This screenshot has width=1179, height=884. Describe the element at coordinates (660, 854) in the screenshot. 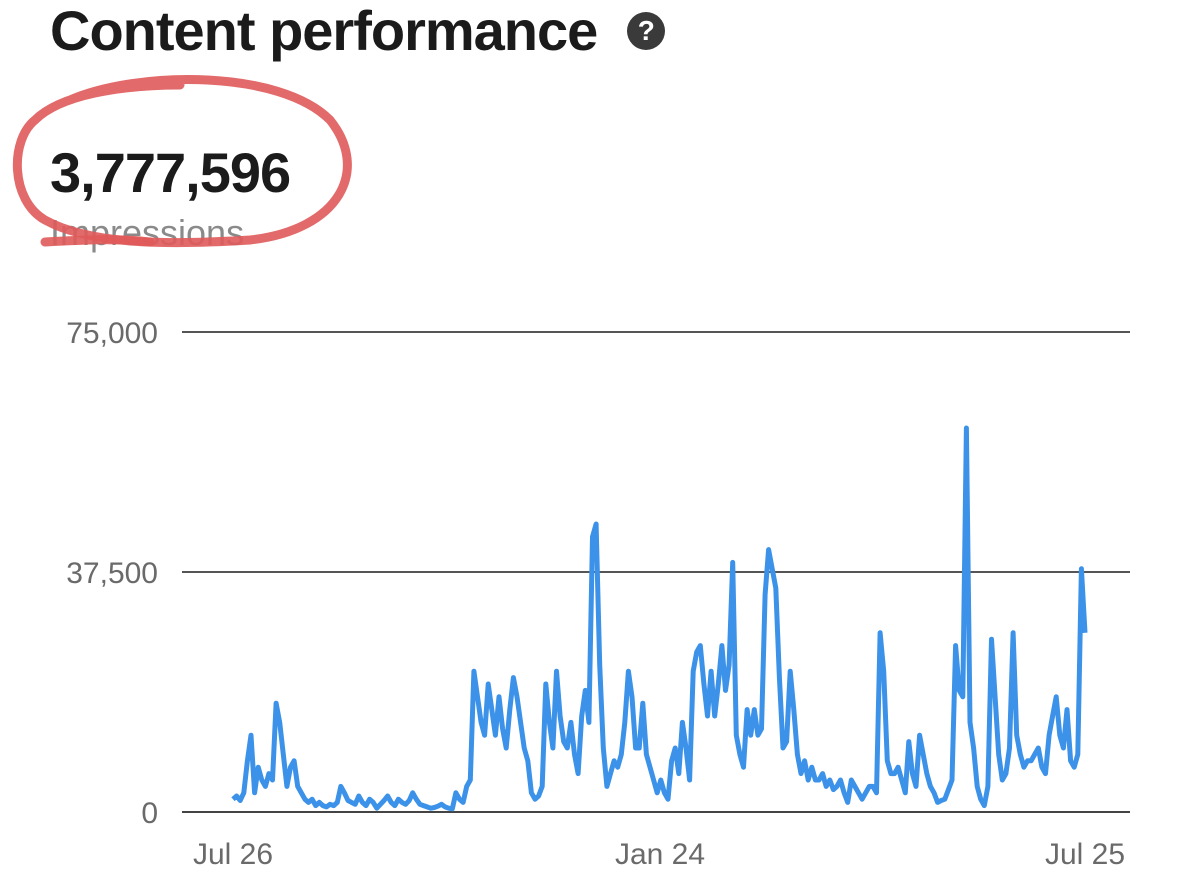

I see `x-tick-label: Jan 24` at that location.